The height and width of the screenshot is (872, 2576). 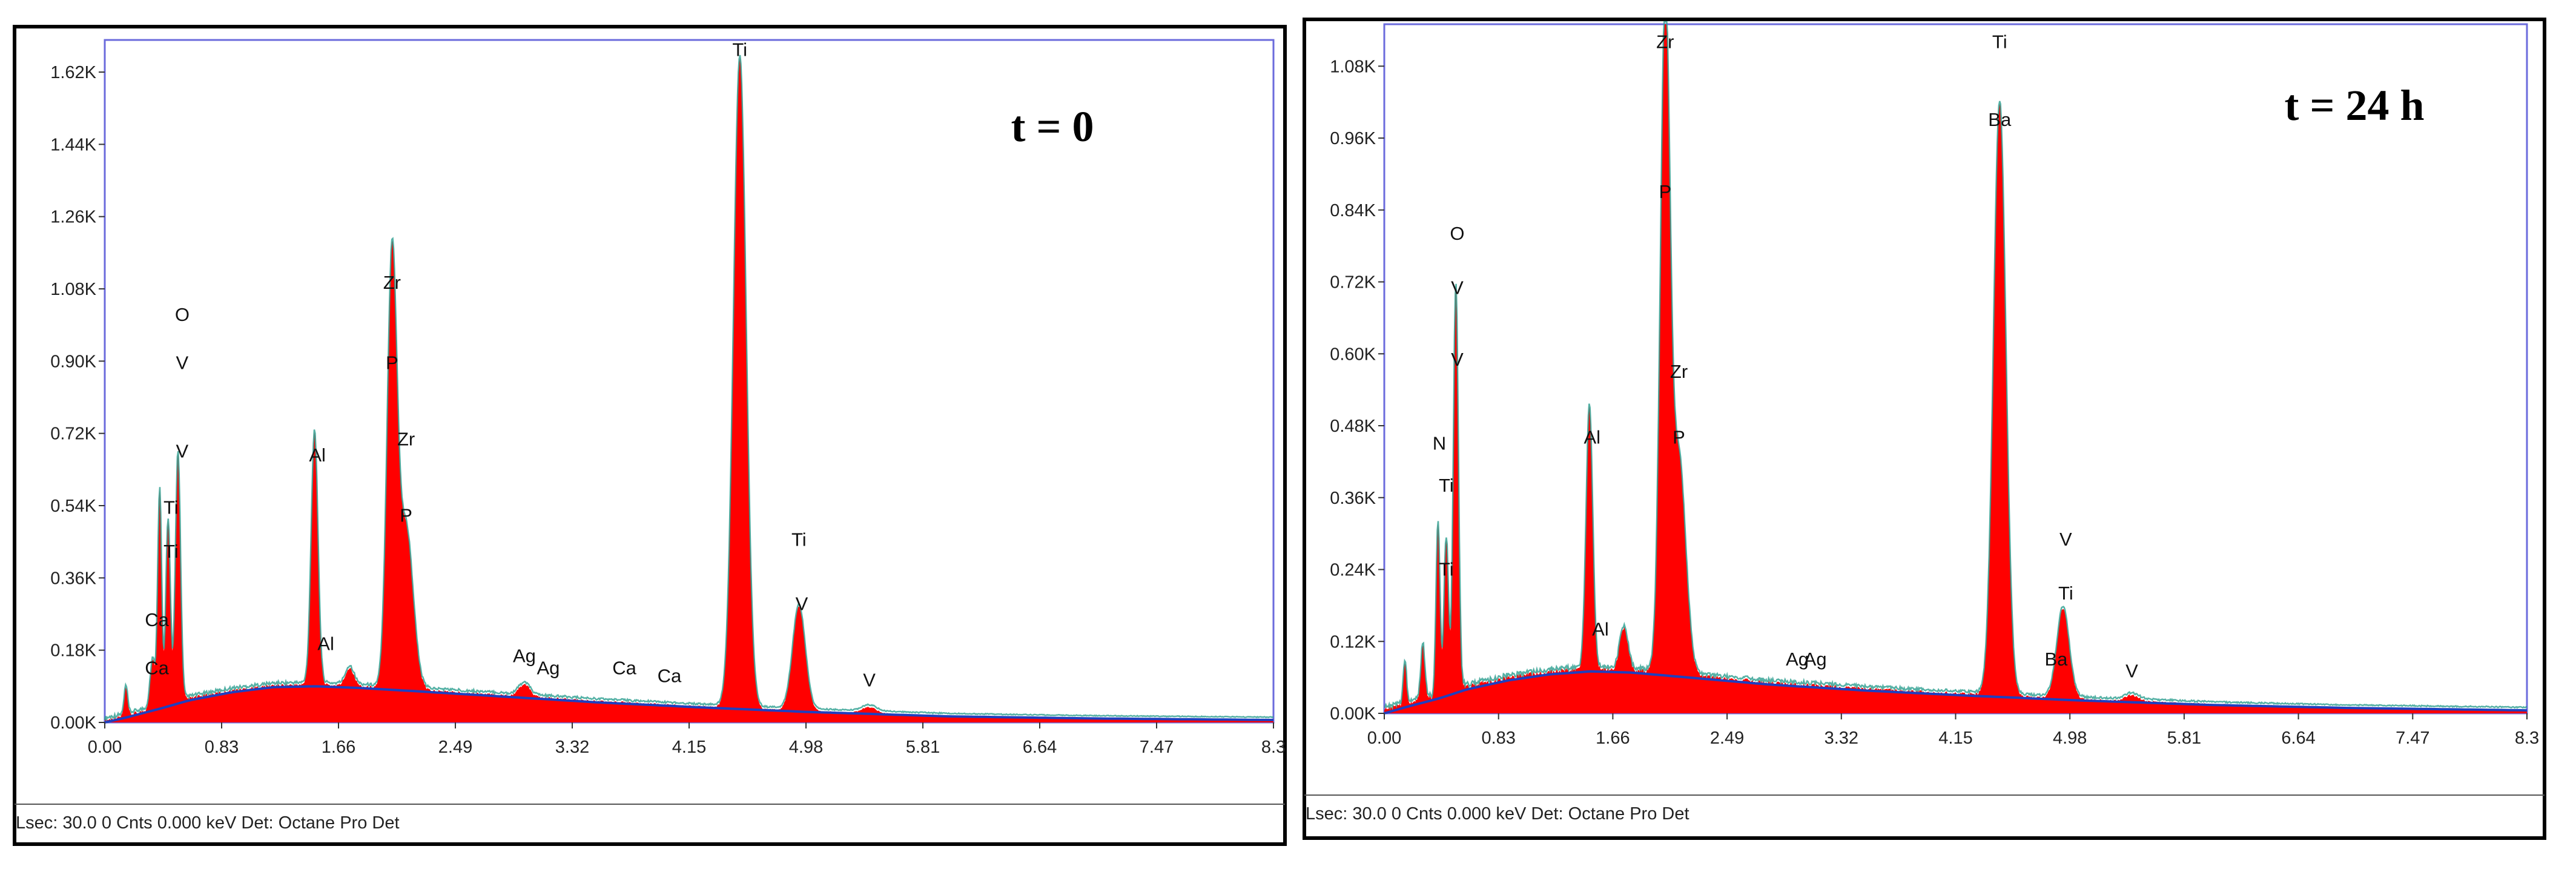 I want to click on background-line-t0, so click(x=689, y=704).